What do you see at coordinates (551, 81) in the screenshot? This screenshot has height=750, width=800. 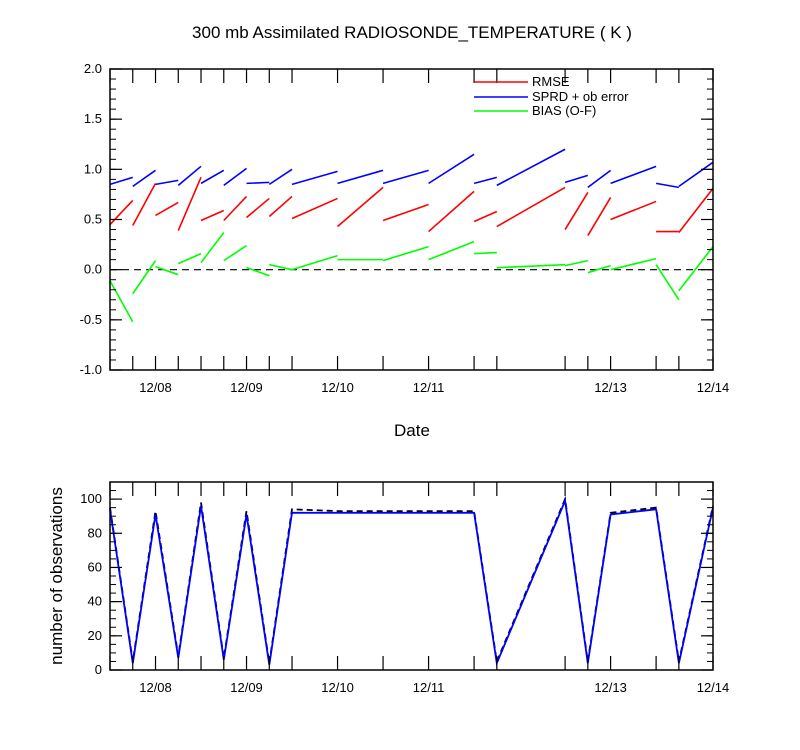 I see `legend-label-rmse: RMSE` at bounding box center [551, 81].